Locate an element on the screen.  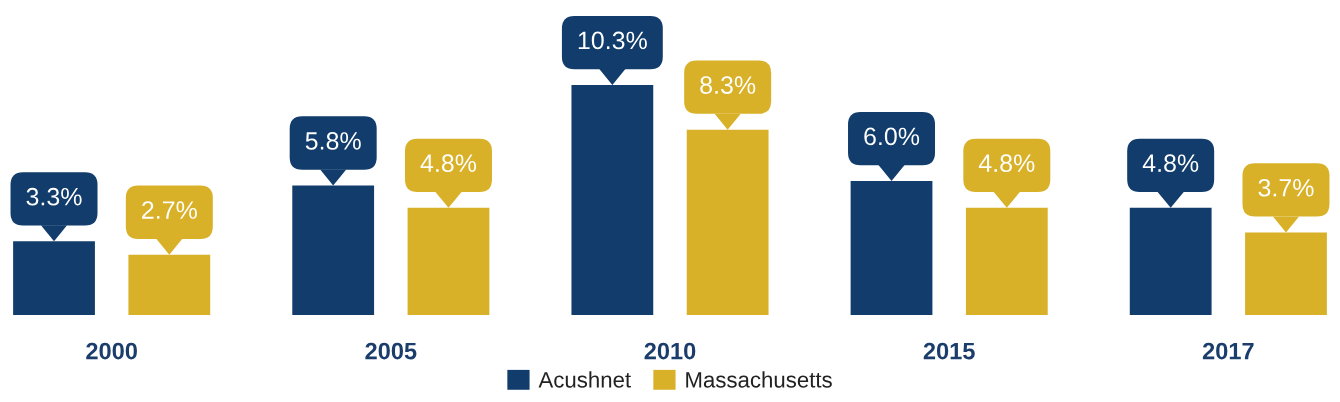
data-label: 3.7% is located at coordinates (1286, 187).